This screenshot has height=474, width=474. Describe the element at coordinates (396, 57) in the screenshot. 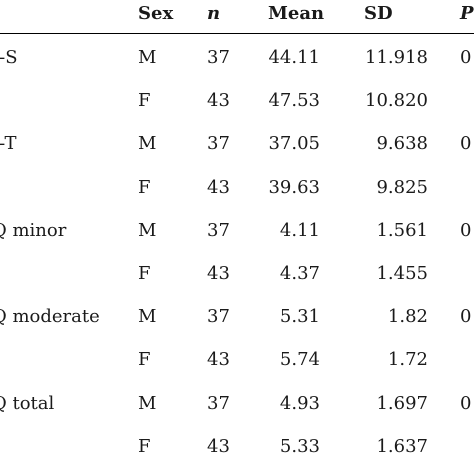

I see `row-sd: 11.918` at that location.